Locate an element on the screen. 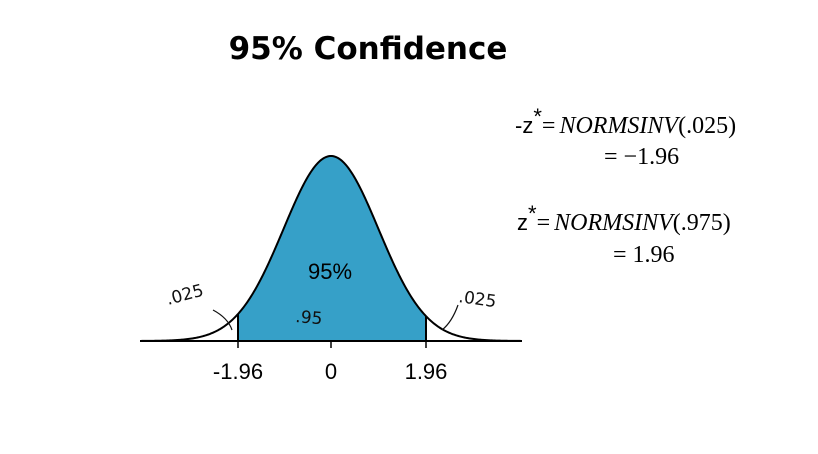  tick-label: 1.96 is located at coordinates (426, 371).